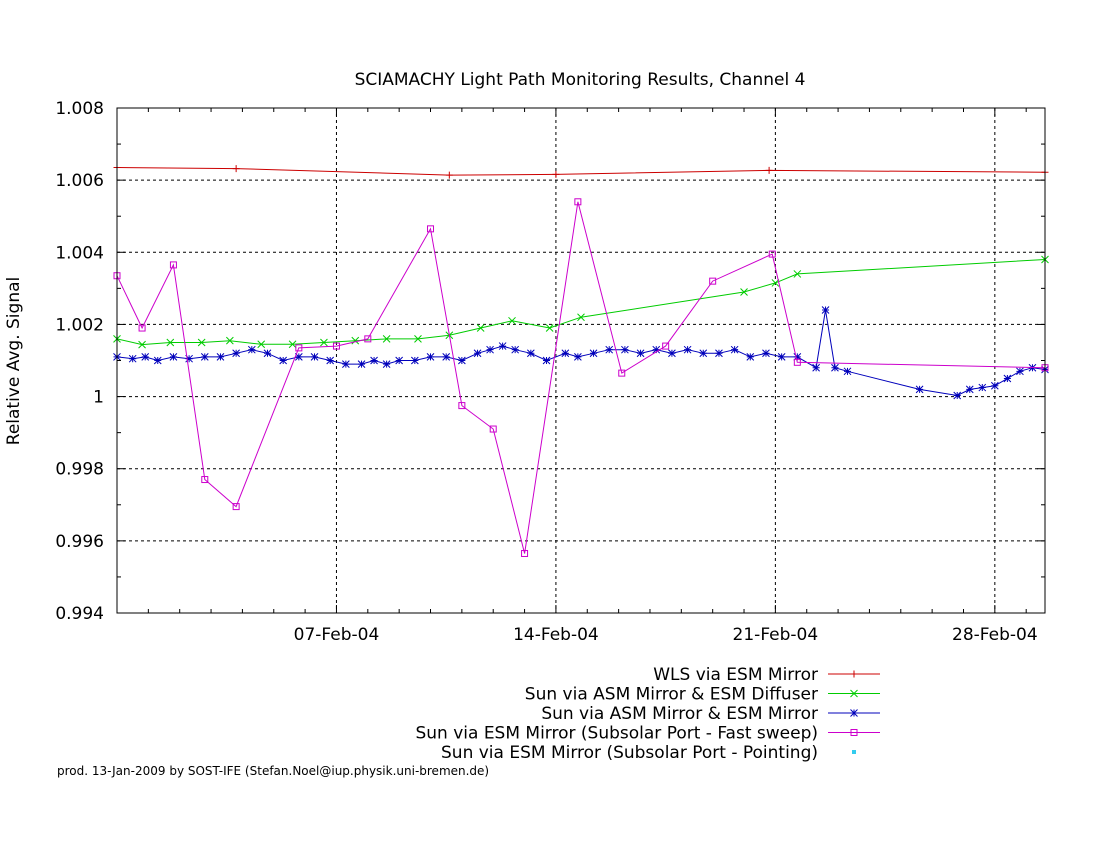  I want to click on y-tick-label: 0.994, so click(79, 614).